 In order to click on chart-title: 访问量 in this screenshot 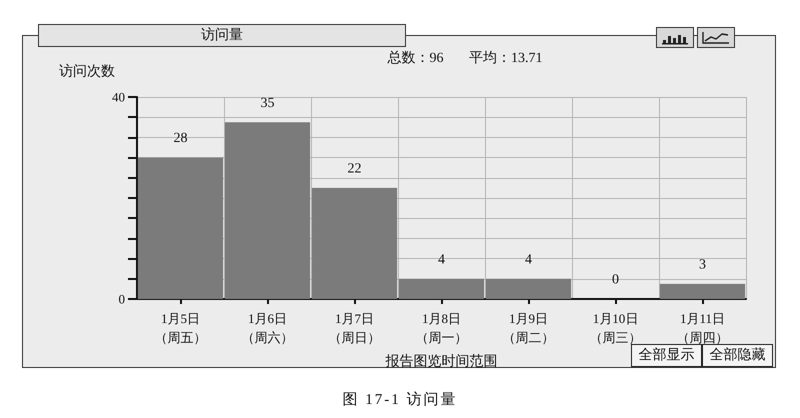, I will do `click(222, 35)`.